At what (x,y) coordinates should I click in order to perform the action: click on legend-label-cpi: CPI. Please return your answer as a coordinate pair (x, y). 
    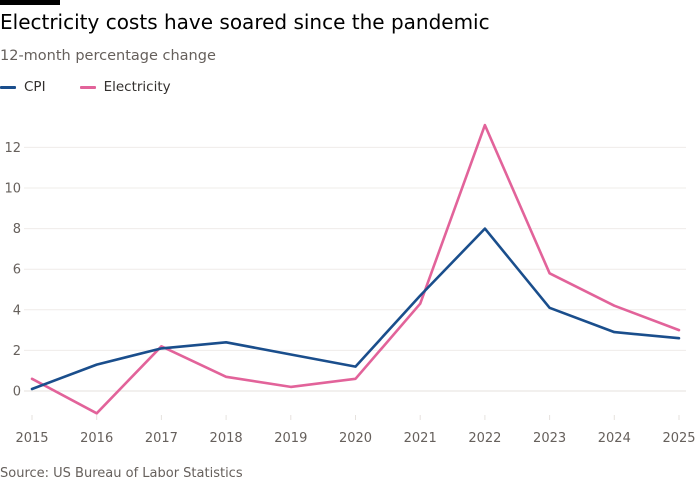
    Looking at the image, I should click on (35, 87).